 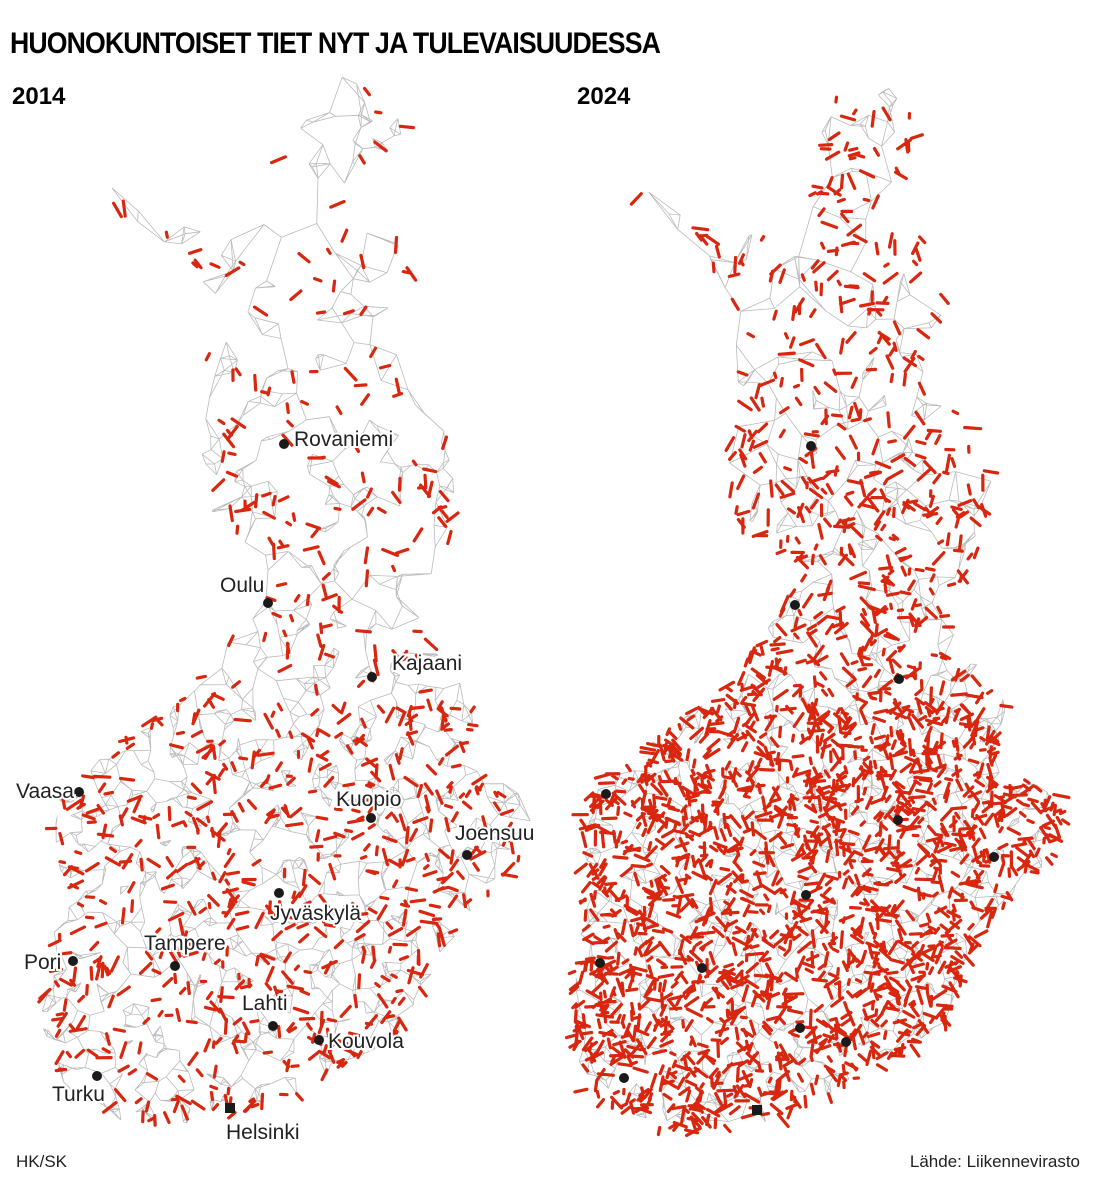 What do you see at coordinates (45, 791) in the screenshot?
I see `city-label: Vaasa` at bounding box center [45, 791].